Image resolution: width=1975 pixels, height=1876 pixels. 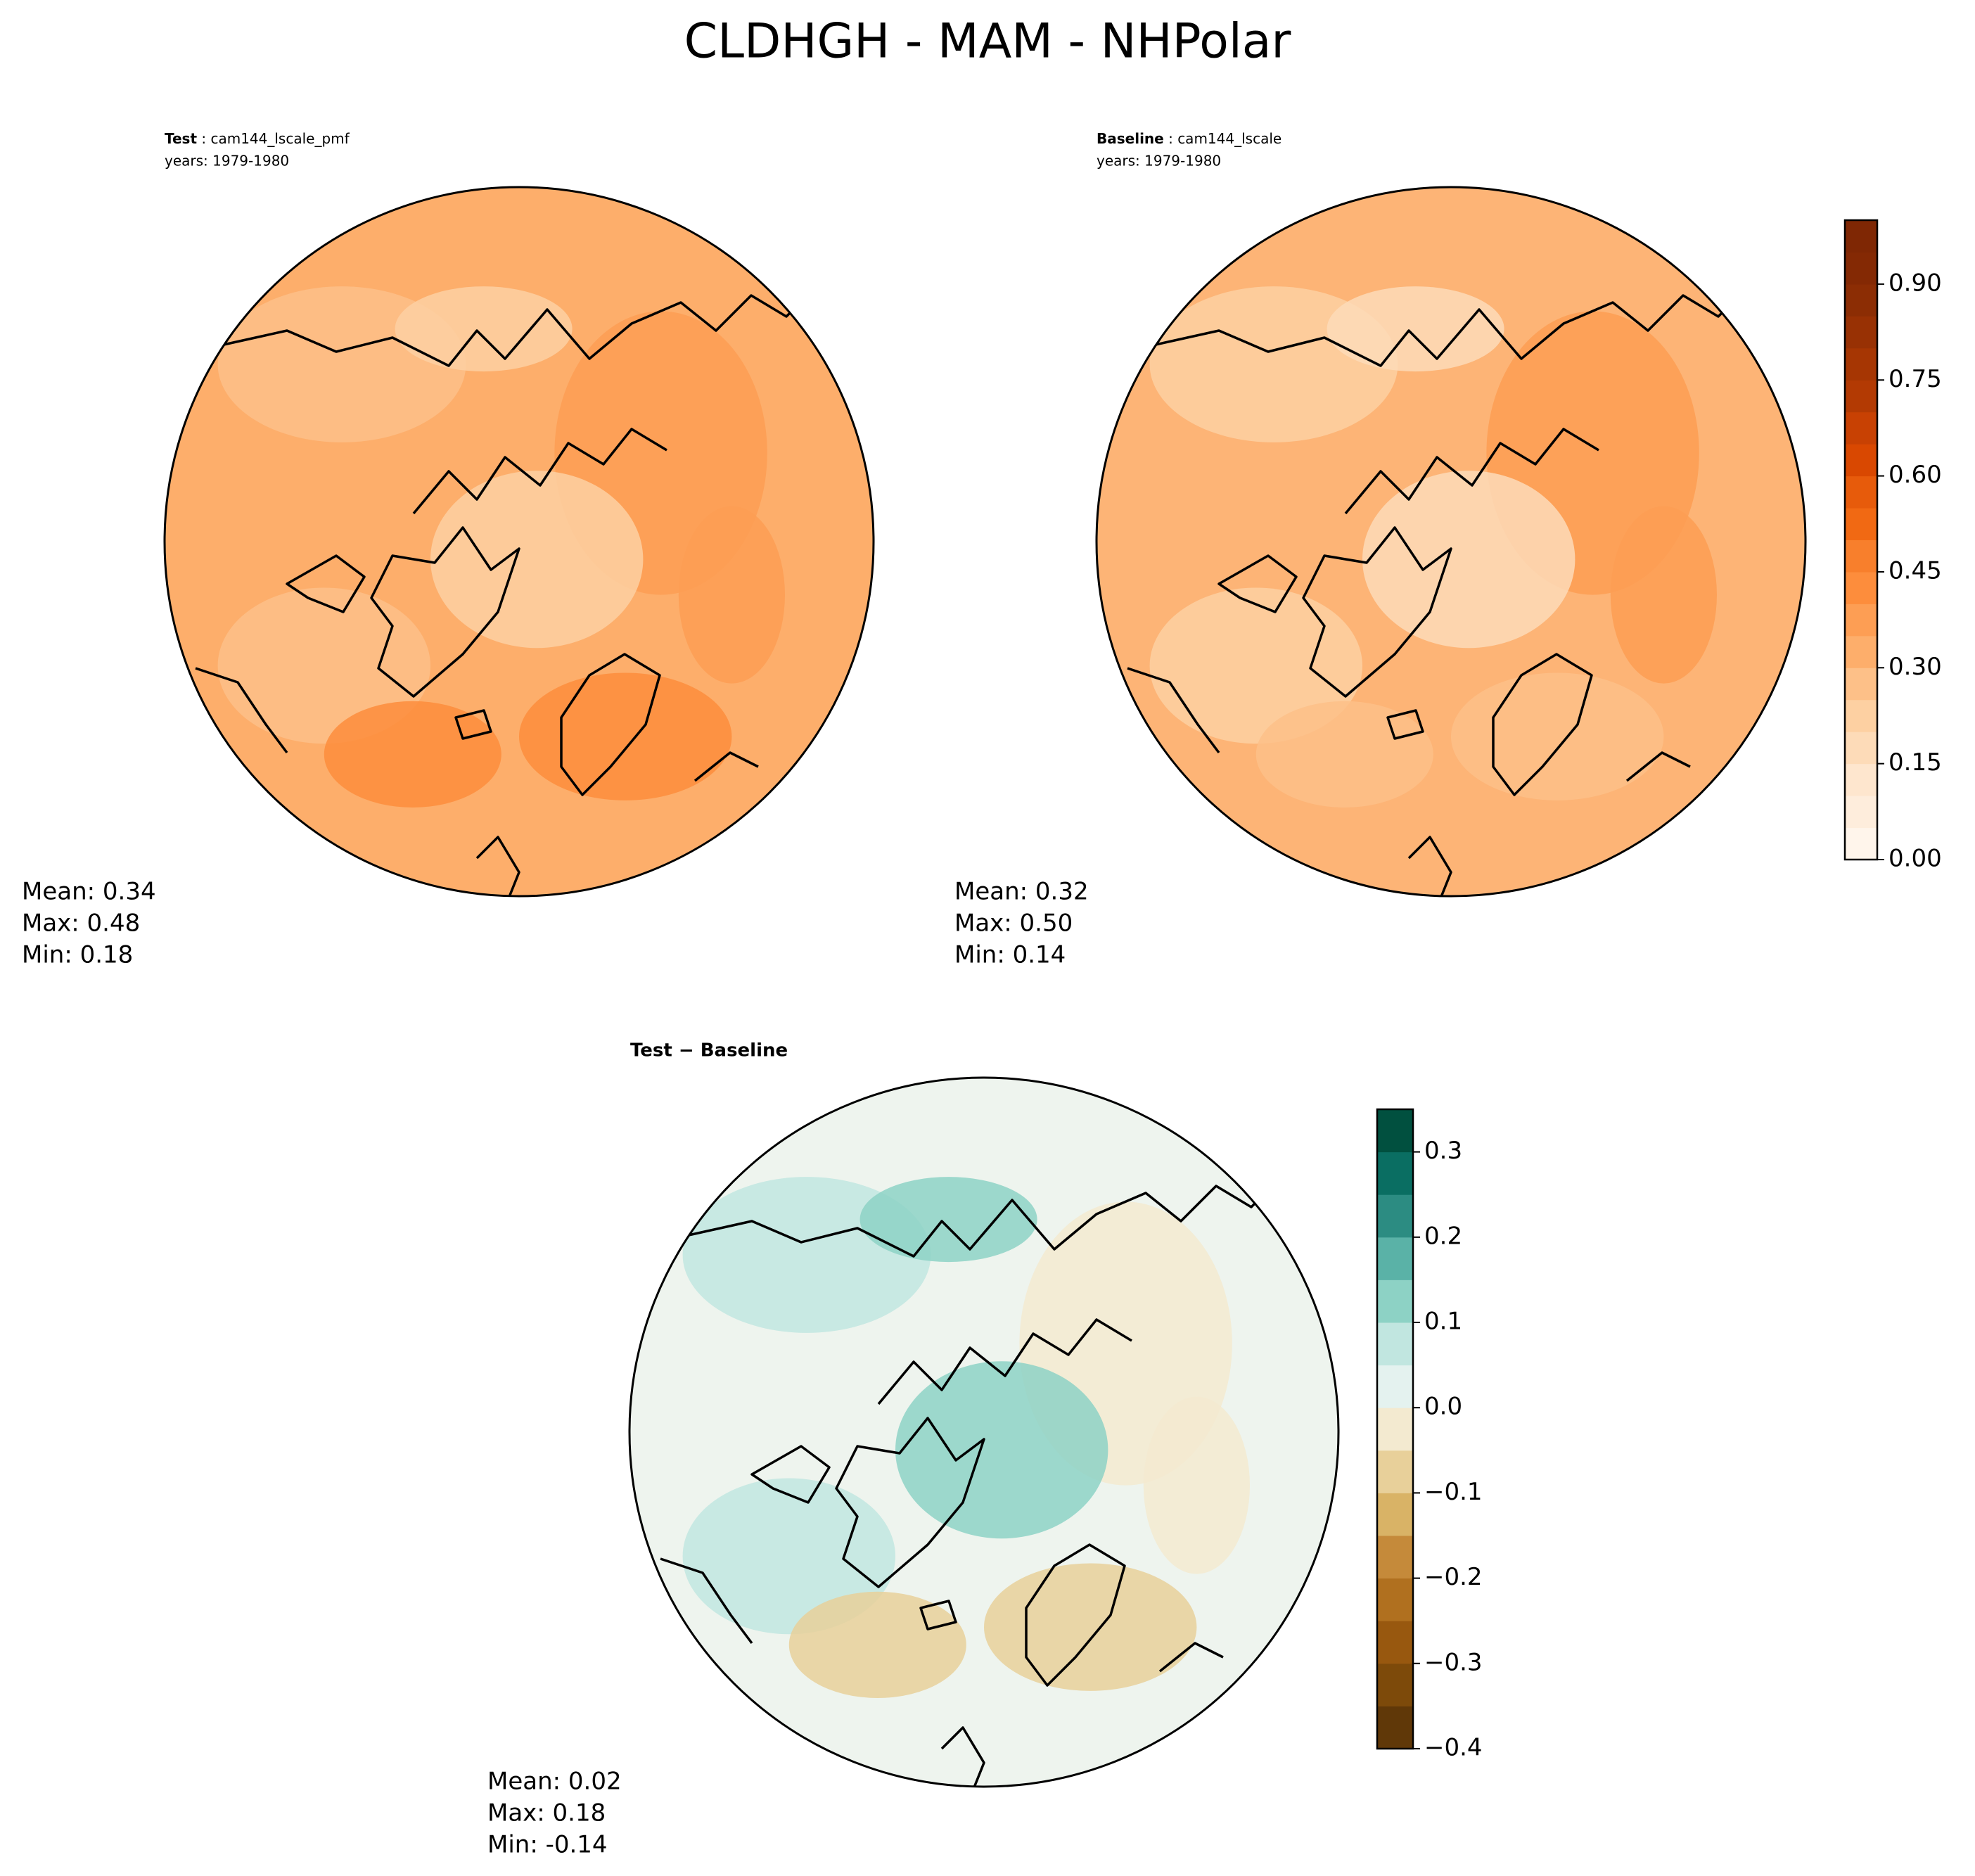 I want to click on panel-label-bold: Baseline, so click(x=1130, y=138).